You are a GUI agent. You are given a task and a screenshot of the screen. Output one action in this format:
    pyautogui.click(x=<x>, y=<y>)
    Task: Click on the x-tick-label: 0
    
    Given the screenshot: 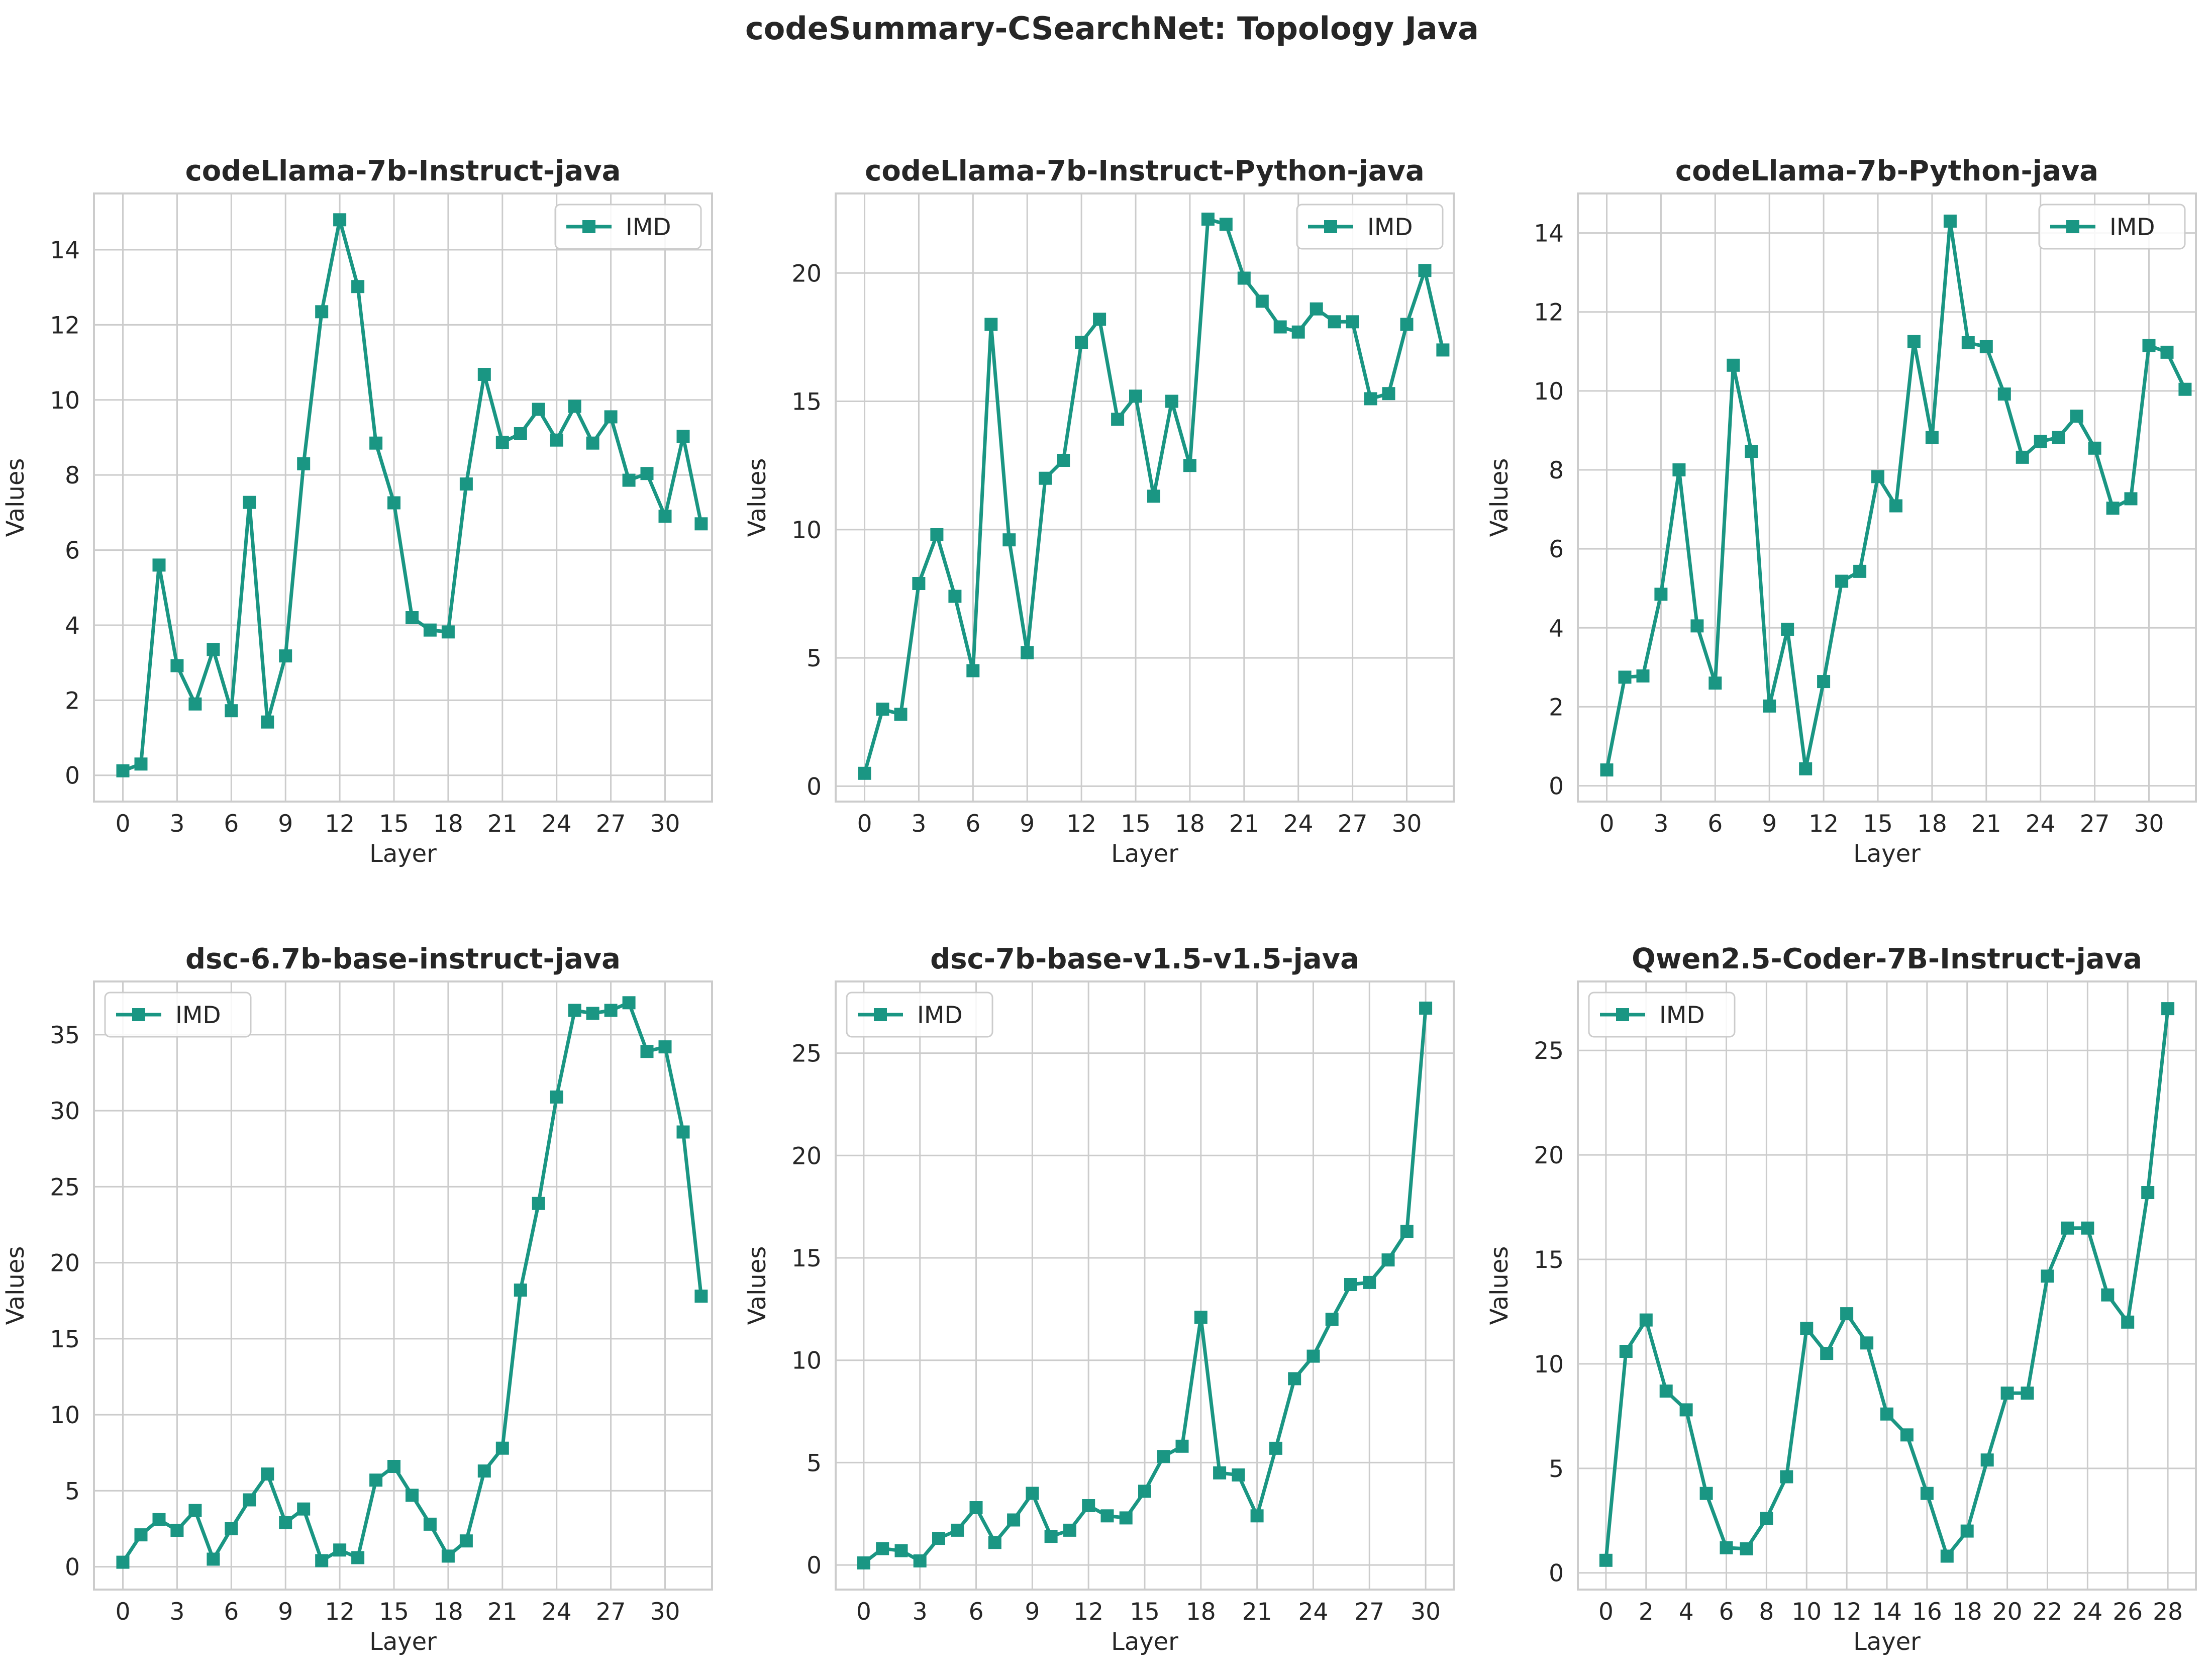 What is the action you would take?
    pyautogui.click(x=1607, y=824)
    